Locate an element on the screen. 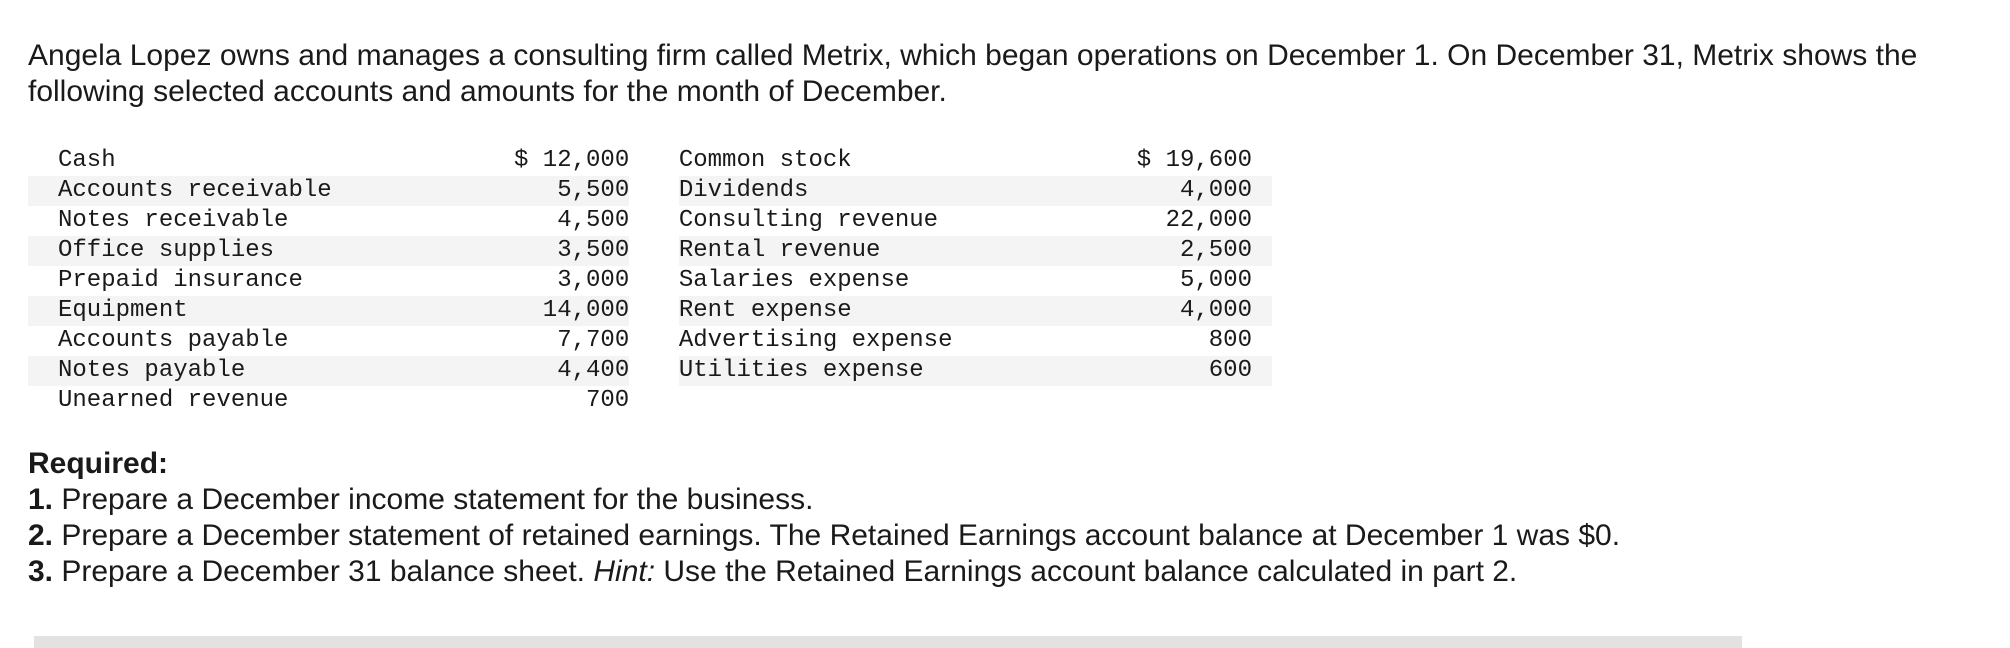 The image size is (2010, 648). account-name: Common stock is located at coordinates (765, 160).